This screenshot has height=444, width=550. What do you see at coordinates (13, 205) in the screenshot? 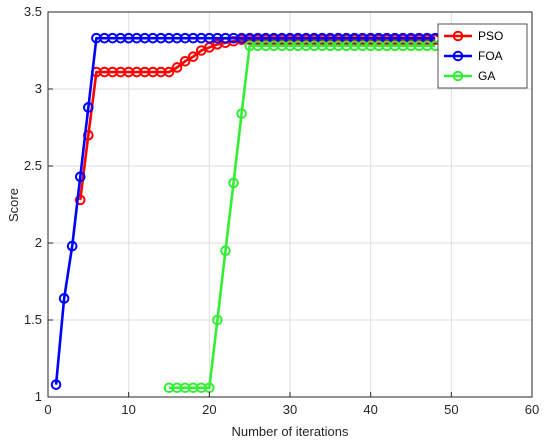
I see `y-axis-label: Score` at bounding box center [13, 205].